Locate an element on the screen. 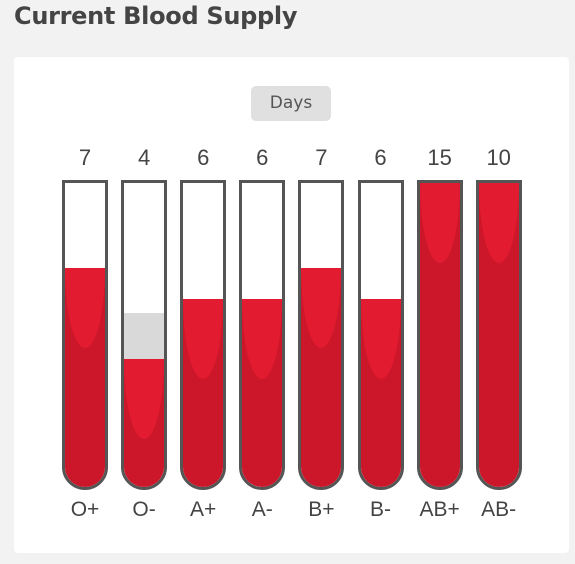  blood-type-label: B- is located at coordinates (380, 509).